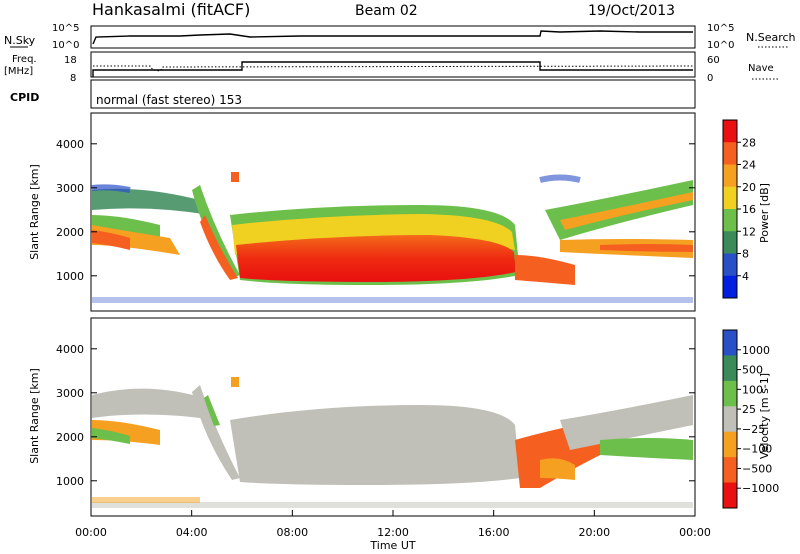 The width and height of the screenshot is (800, 554). Describe the element at coordinates (753, 429) in the screenshot. I see `velocity-colorbar-tick-label: −25` at that location.